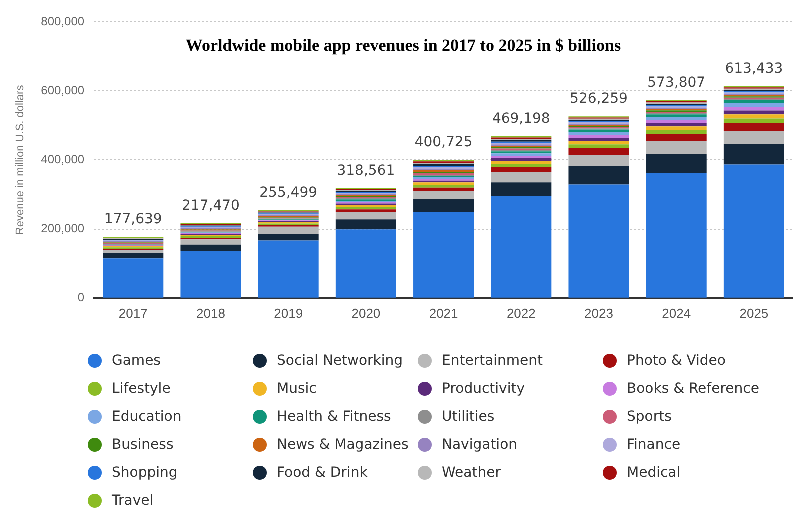 This screenshot has height=512, width=807. I want to click on y-tick-label: 0, so click(81, 297).